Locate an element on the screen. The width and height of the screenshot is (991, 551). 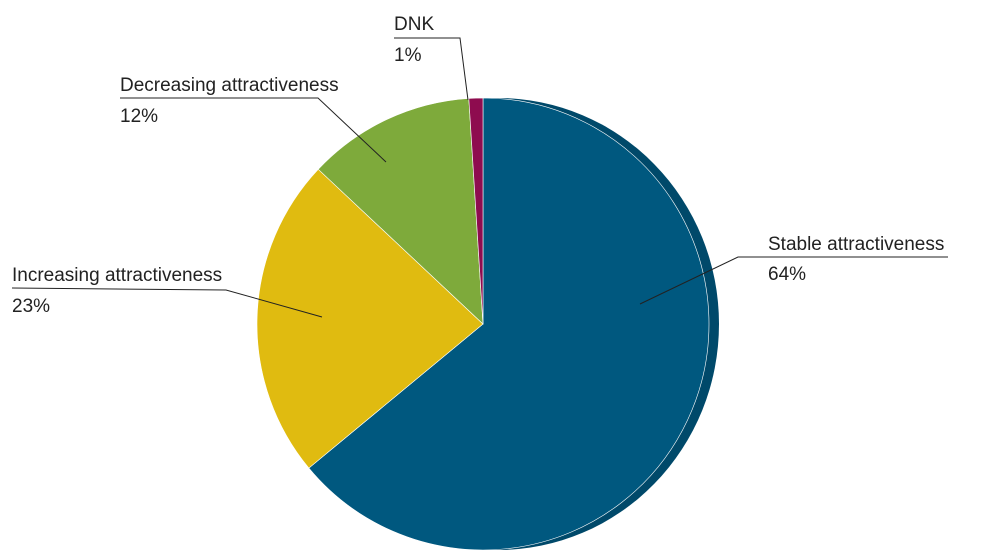
pie-slice-increasing is located at coordinates (370, 318).